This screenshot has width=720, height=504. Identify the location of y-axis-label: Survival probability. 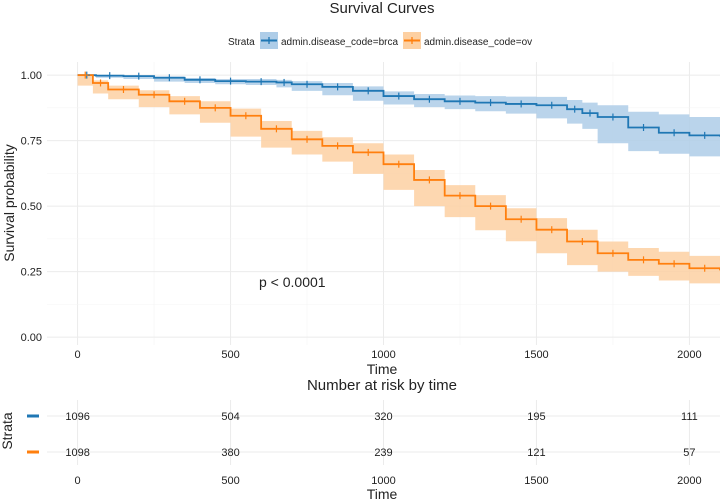
(9, 203).